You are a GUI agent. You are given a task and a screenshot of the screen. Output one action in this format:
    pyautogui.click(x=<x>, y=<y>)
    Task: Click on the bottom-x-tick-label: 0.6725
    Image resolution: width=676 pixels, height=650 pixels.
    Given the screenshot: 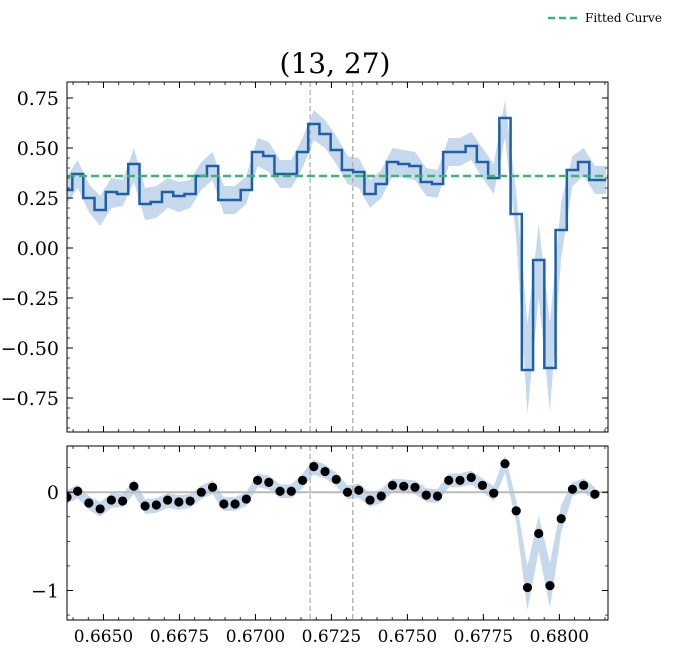 What is the action you would take?
    pyautogui.click(x=331, y=637)
    